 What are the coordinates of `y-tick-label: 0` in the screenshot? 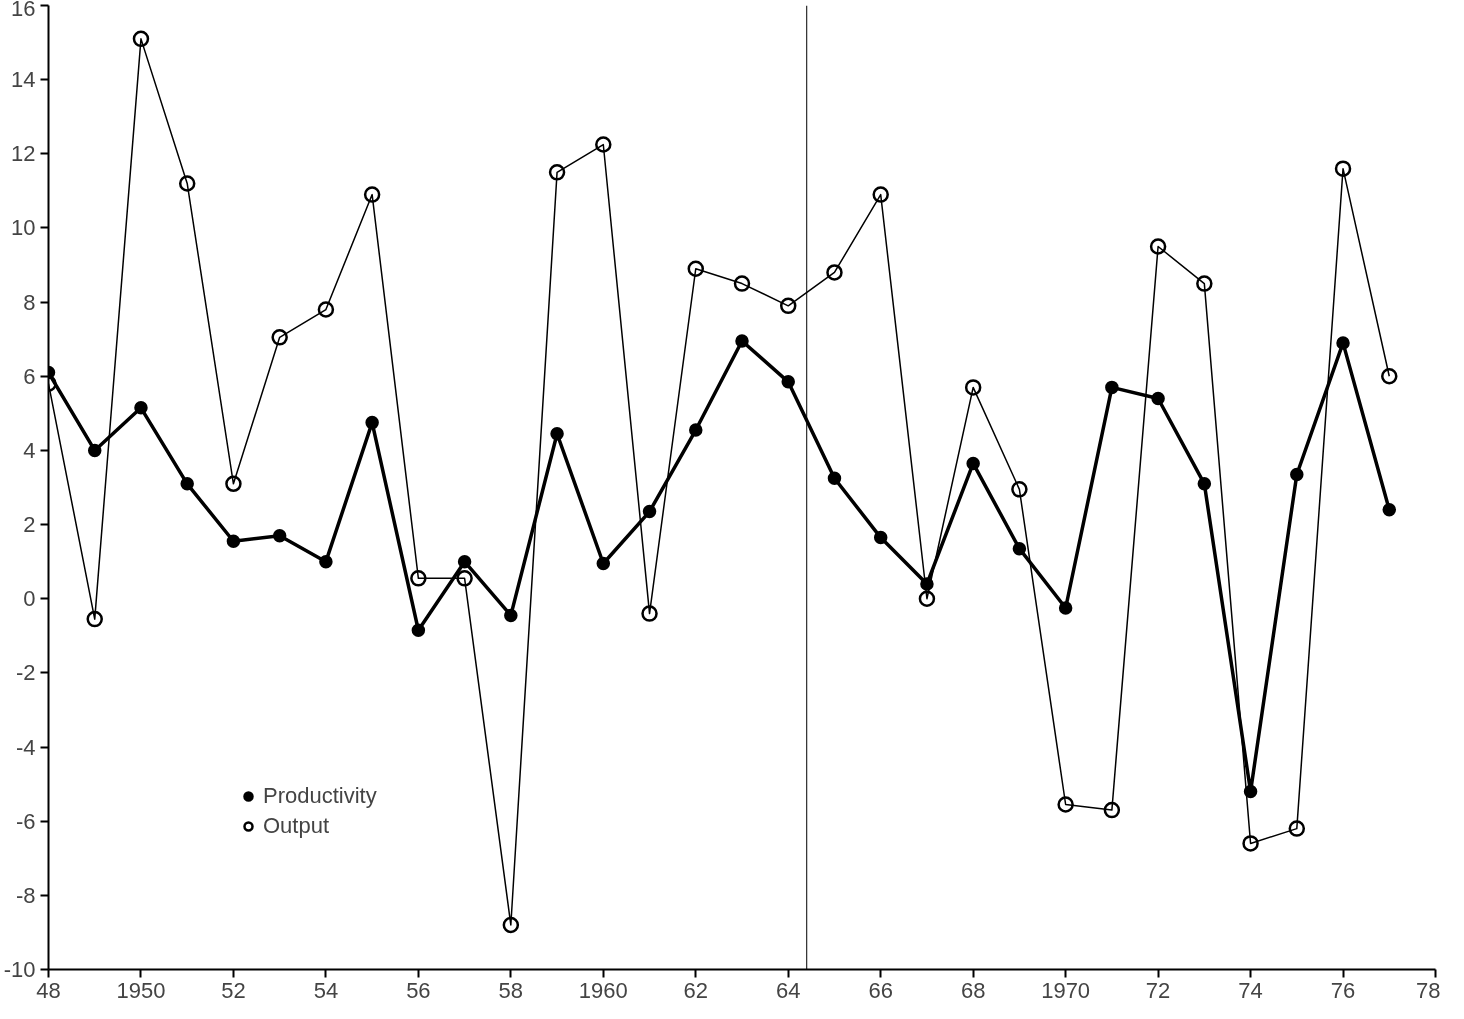 It's located at (29, 599).